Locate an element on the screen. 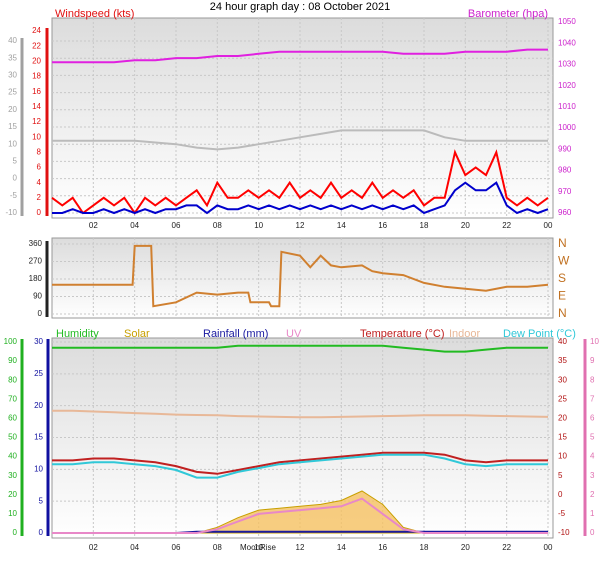 The width and height of the screenshot is (608, 561). x-tick-label: 04 is located at coordinates (134, 225).